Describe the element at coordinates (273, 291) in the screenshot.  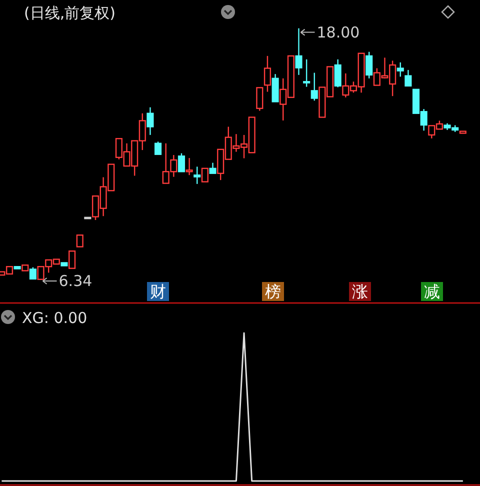
I see `text: 榜` at that location.